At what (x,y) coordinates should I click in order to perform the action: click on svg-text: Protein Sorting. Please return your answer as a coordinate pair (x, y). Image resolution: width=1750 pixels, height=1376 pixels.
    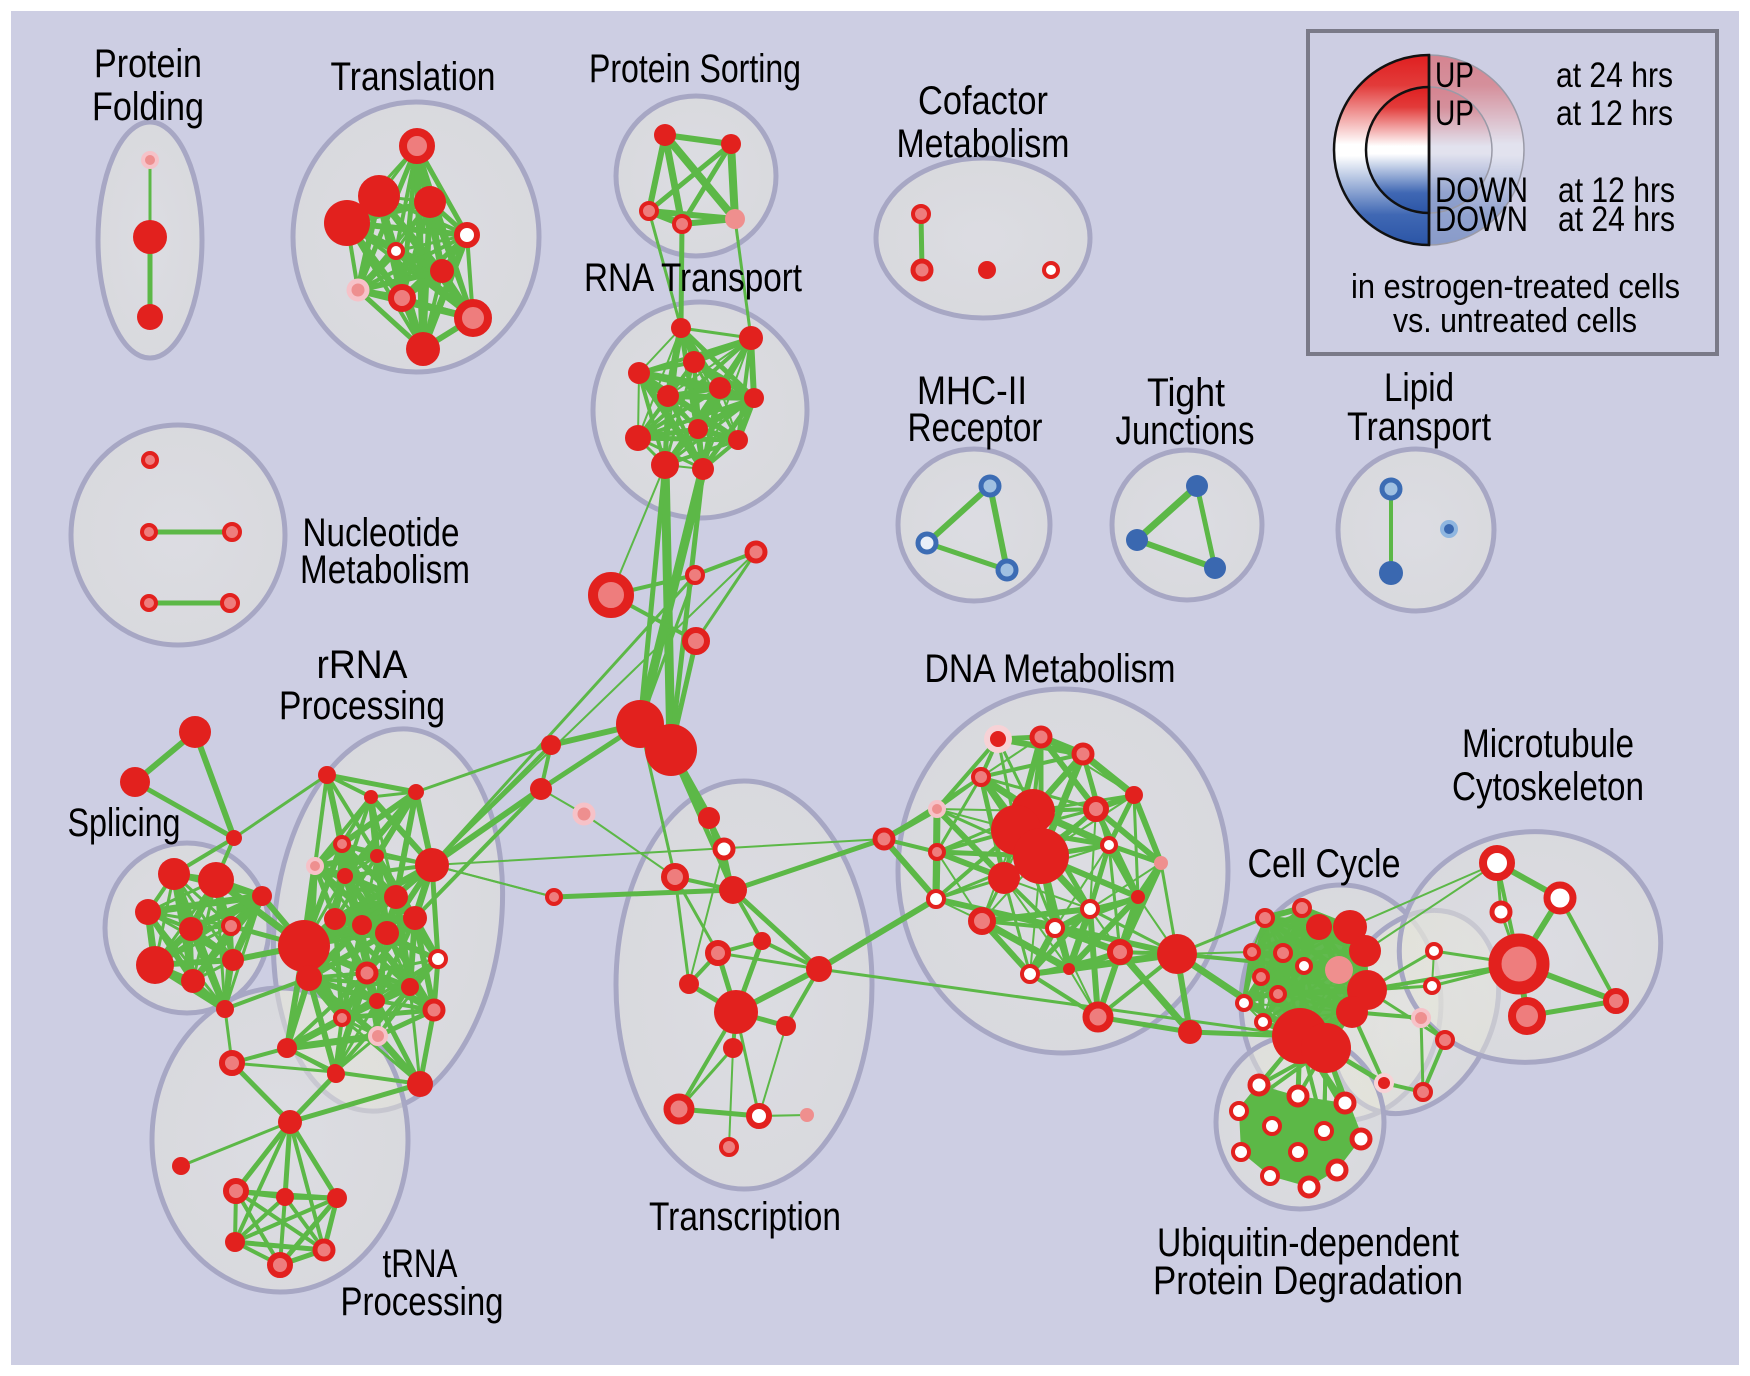
    Looking at the image, I should click on (695, 69).